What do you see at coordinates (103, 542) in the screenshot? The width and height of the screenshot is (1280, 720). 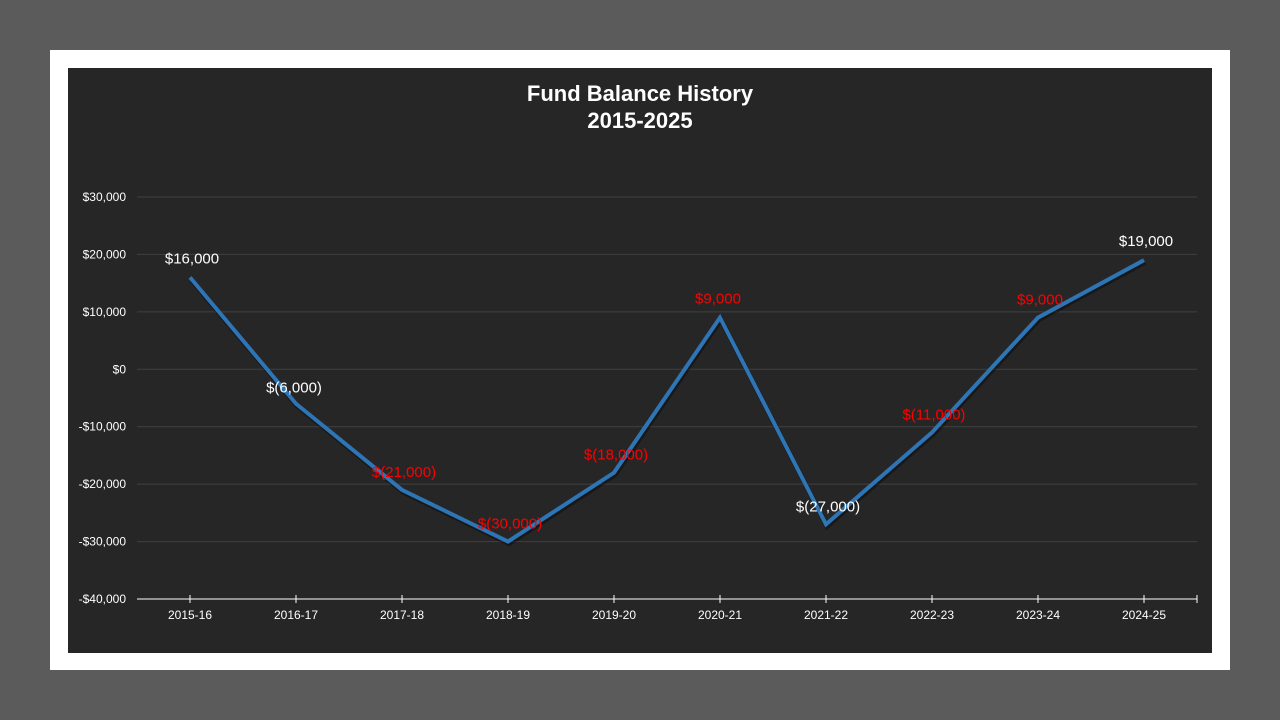 I see `y-tick-label: -$30,000` at bounding box center [103, 542].